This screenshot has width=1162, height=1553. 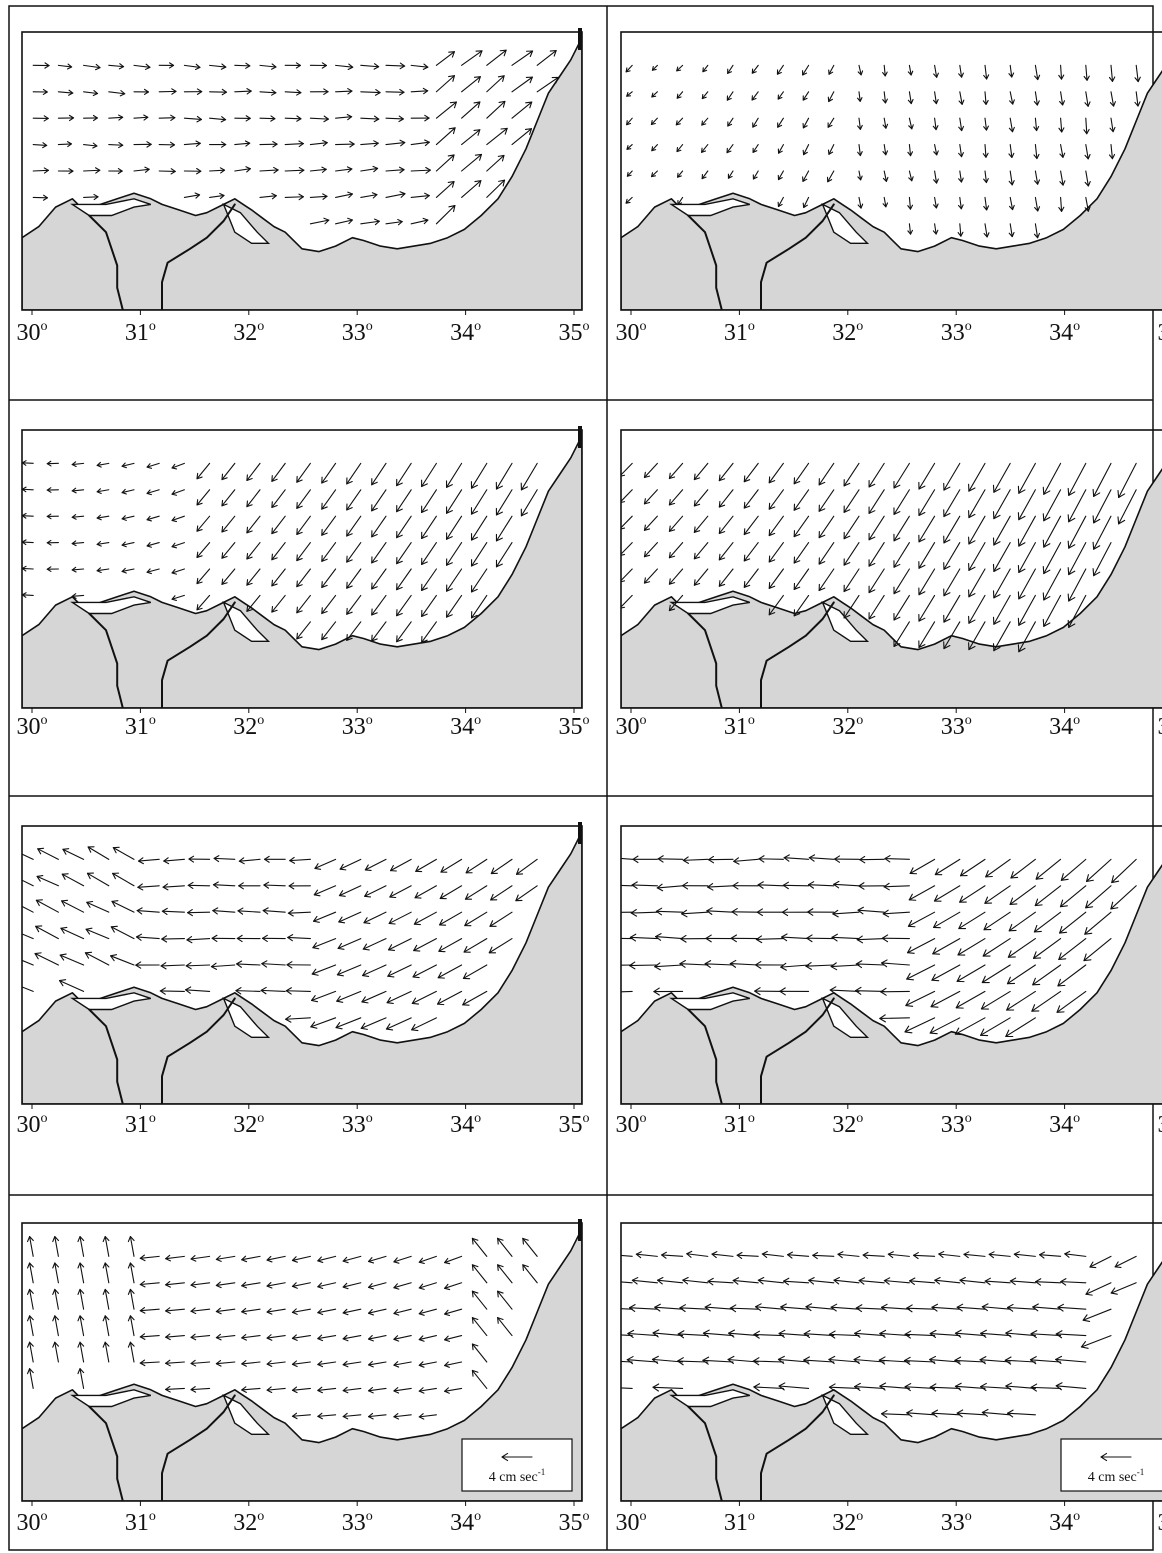 What do you see at coordinates (889, 1379) in the screenshot?
I see `map-panel-r4-c2: 4 cm sec-1 30o 31o 32o 33o 34o 35o` at bounding box center [889, 1379].